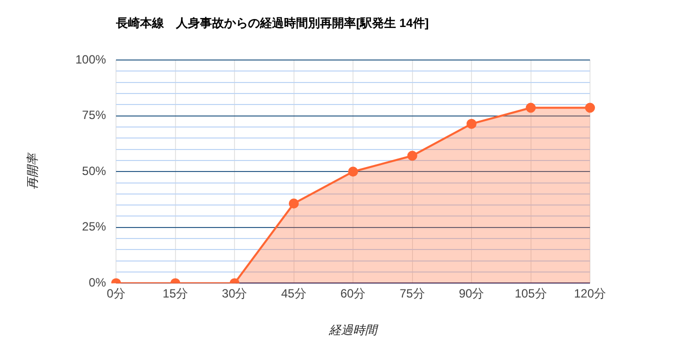 This screenshot has height=350, width=700. Describe the element at coordinates (90, 59) in the screenshot. I see `y-tick-label: 100%` at that location.